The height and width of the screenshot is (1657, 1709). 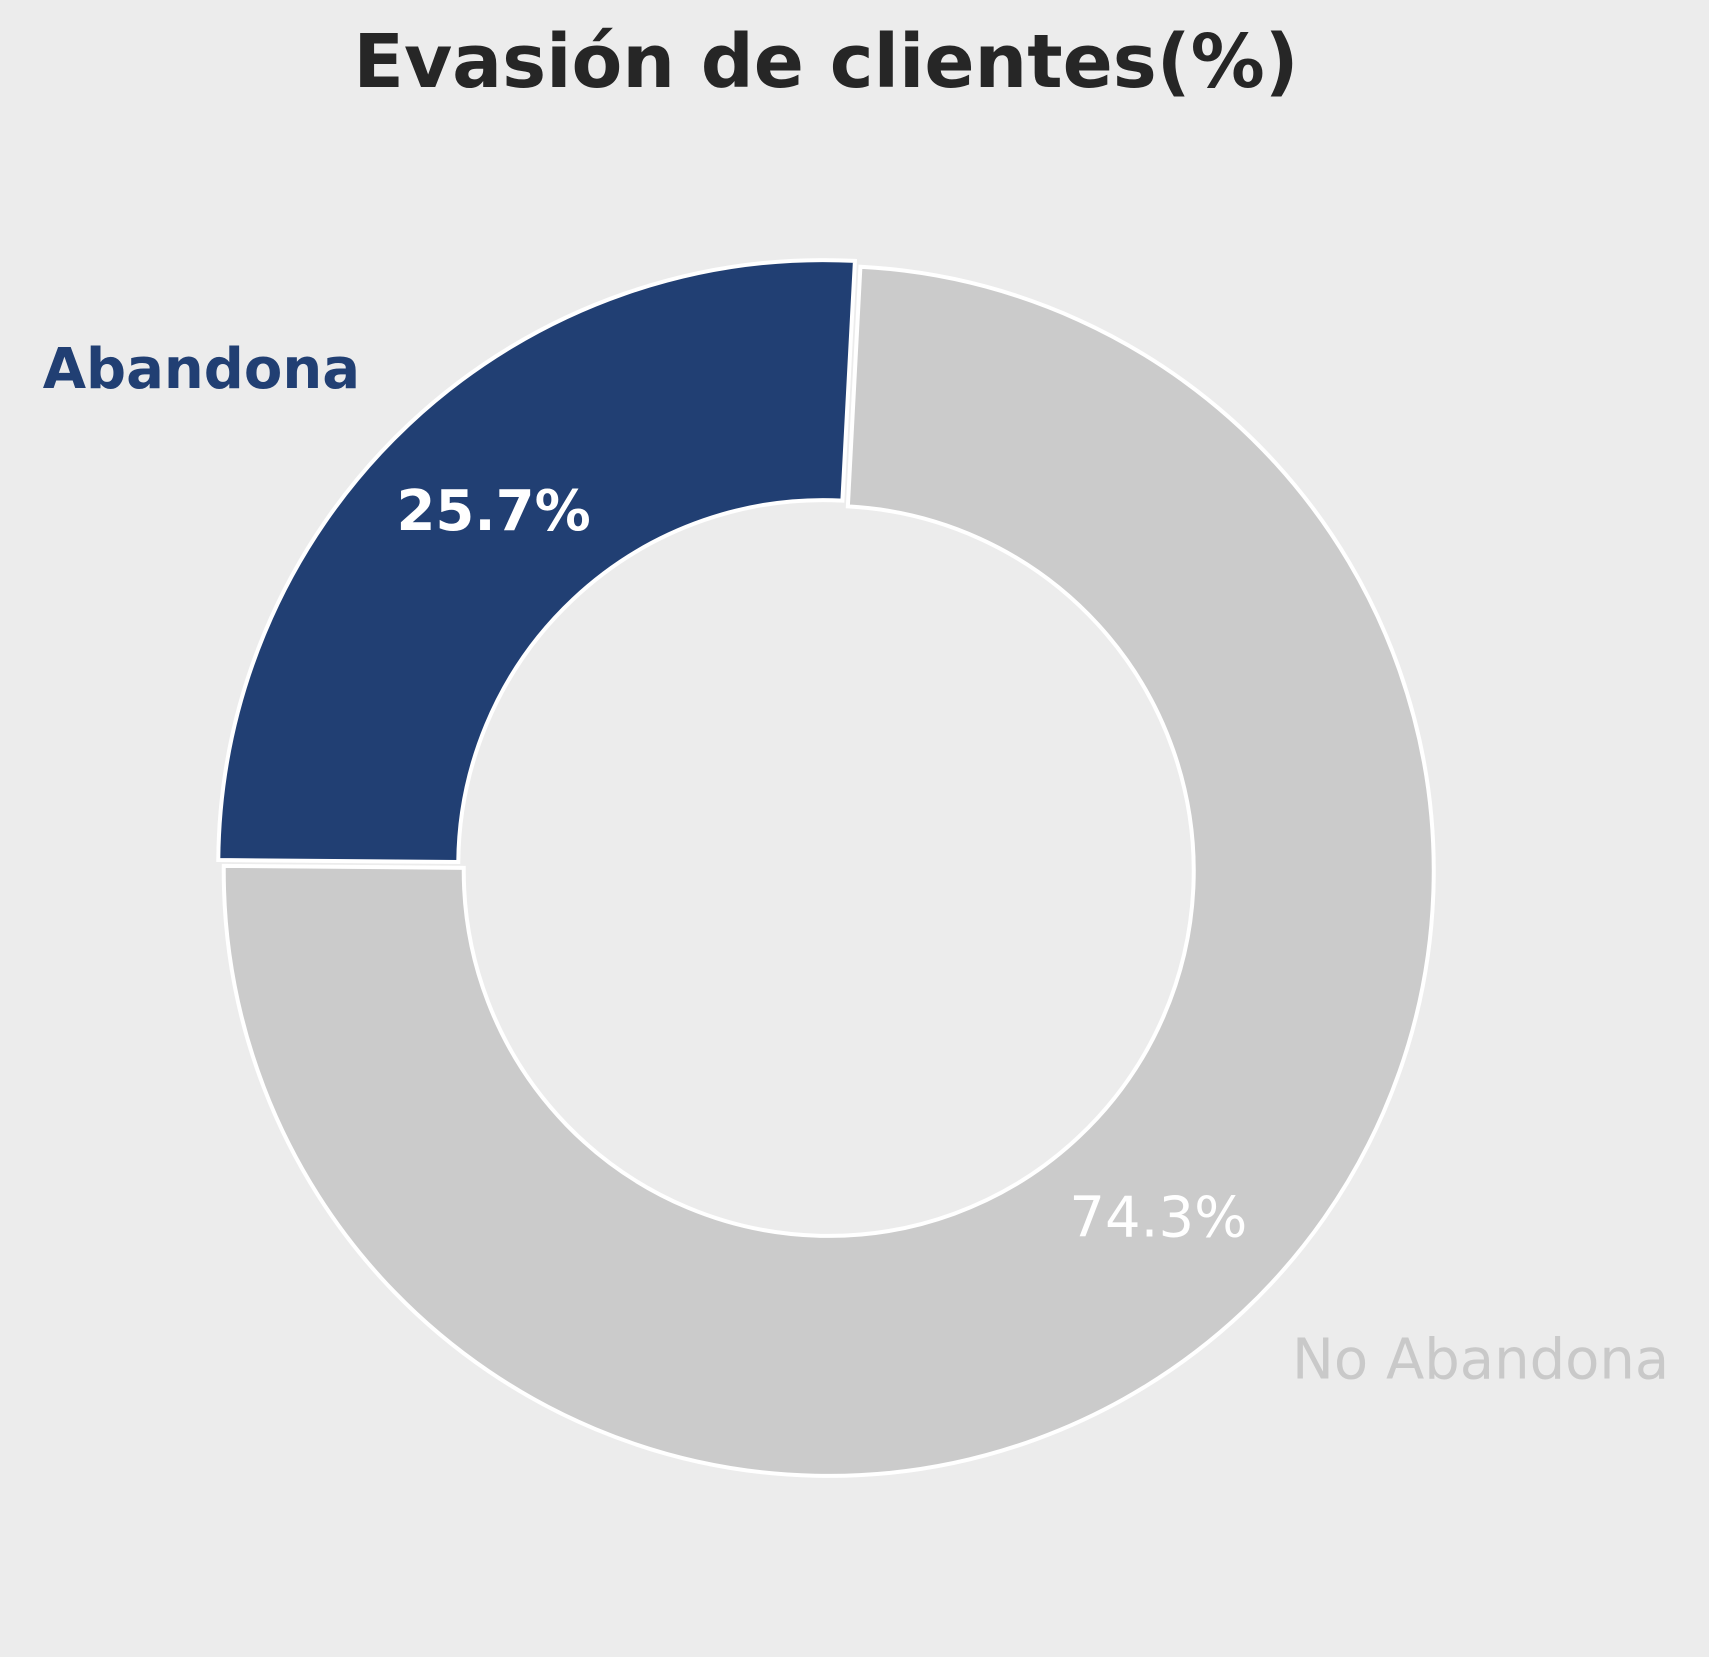 I want to click on chart-title: Evasión de clientes(%), so click(x=825, y=62).